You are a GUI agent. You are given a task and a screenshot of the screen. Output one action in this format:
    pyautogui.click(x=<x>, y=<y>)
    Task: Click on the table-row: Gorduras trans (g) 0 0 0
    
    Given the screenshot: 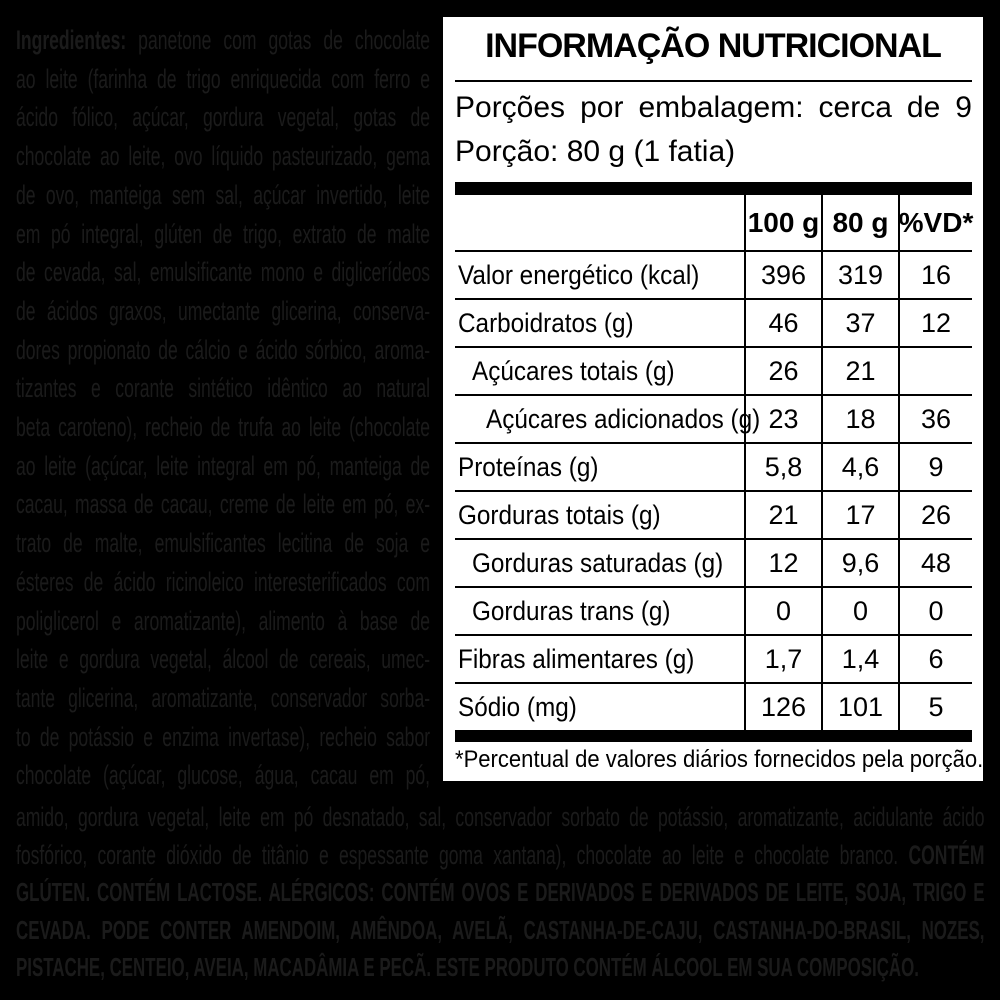 What is the action you would take?
    pyautogui.click(x=713, y=612)
    